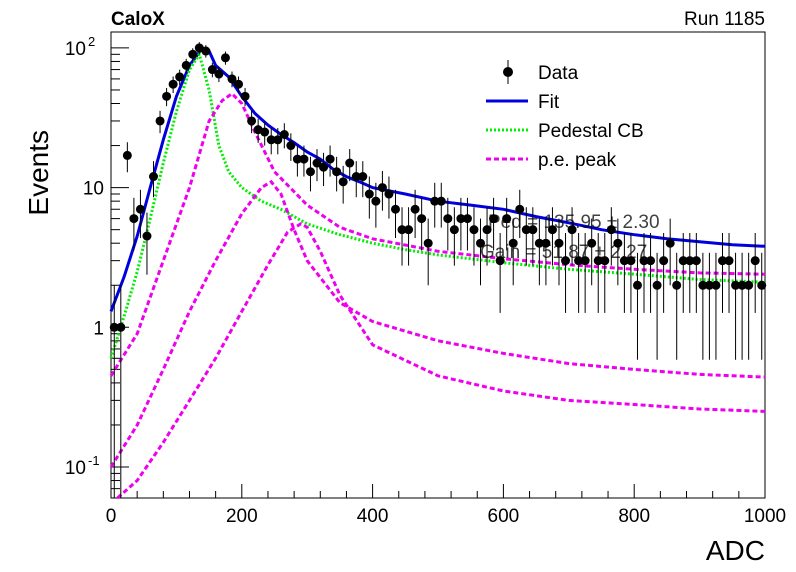 This screenshot has width=796, height=572. What do you see at coordinates (724, 19) in the screenshot?
I see `run-label: Run 1185` at bounding box center [724, 19].